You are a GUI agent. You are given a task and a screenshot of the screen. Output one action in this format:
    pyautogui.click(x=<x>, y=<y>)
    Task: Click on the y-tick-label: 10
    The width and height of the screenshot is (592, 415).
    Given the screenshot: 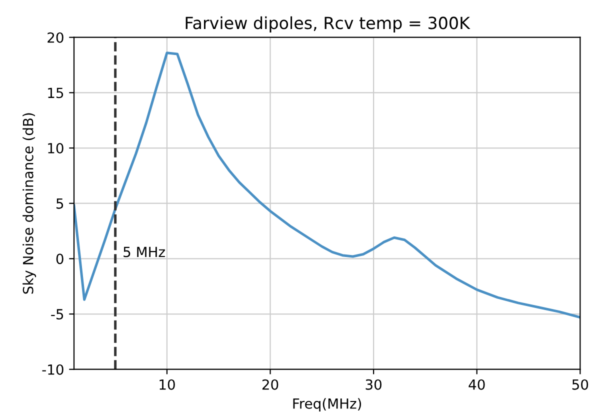 What is the action you would take?
    pyautogui.click(x=56, y=148)
    